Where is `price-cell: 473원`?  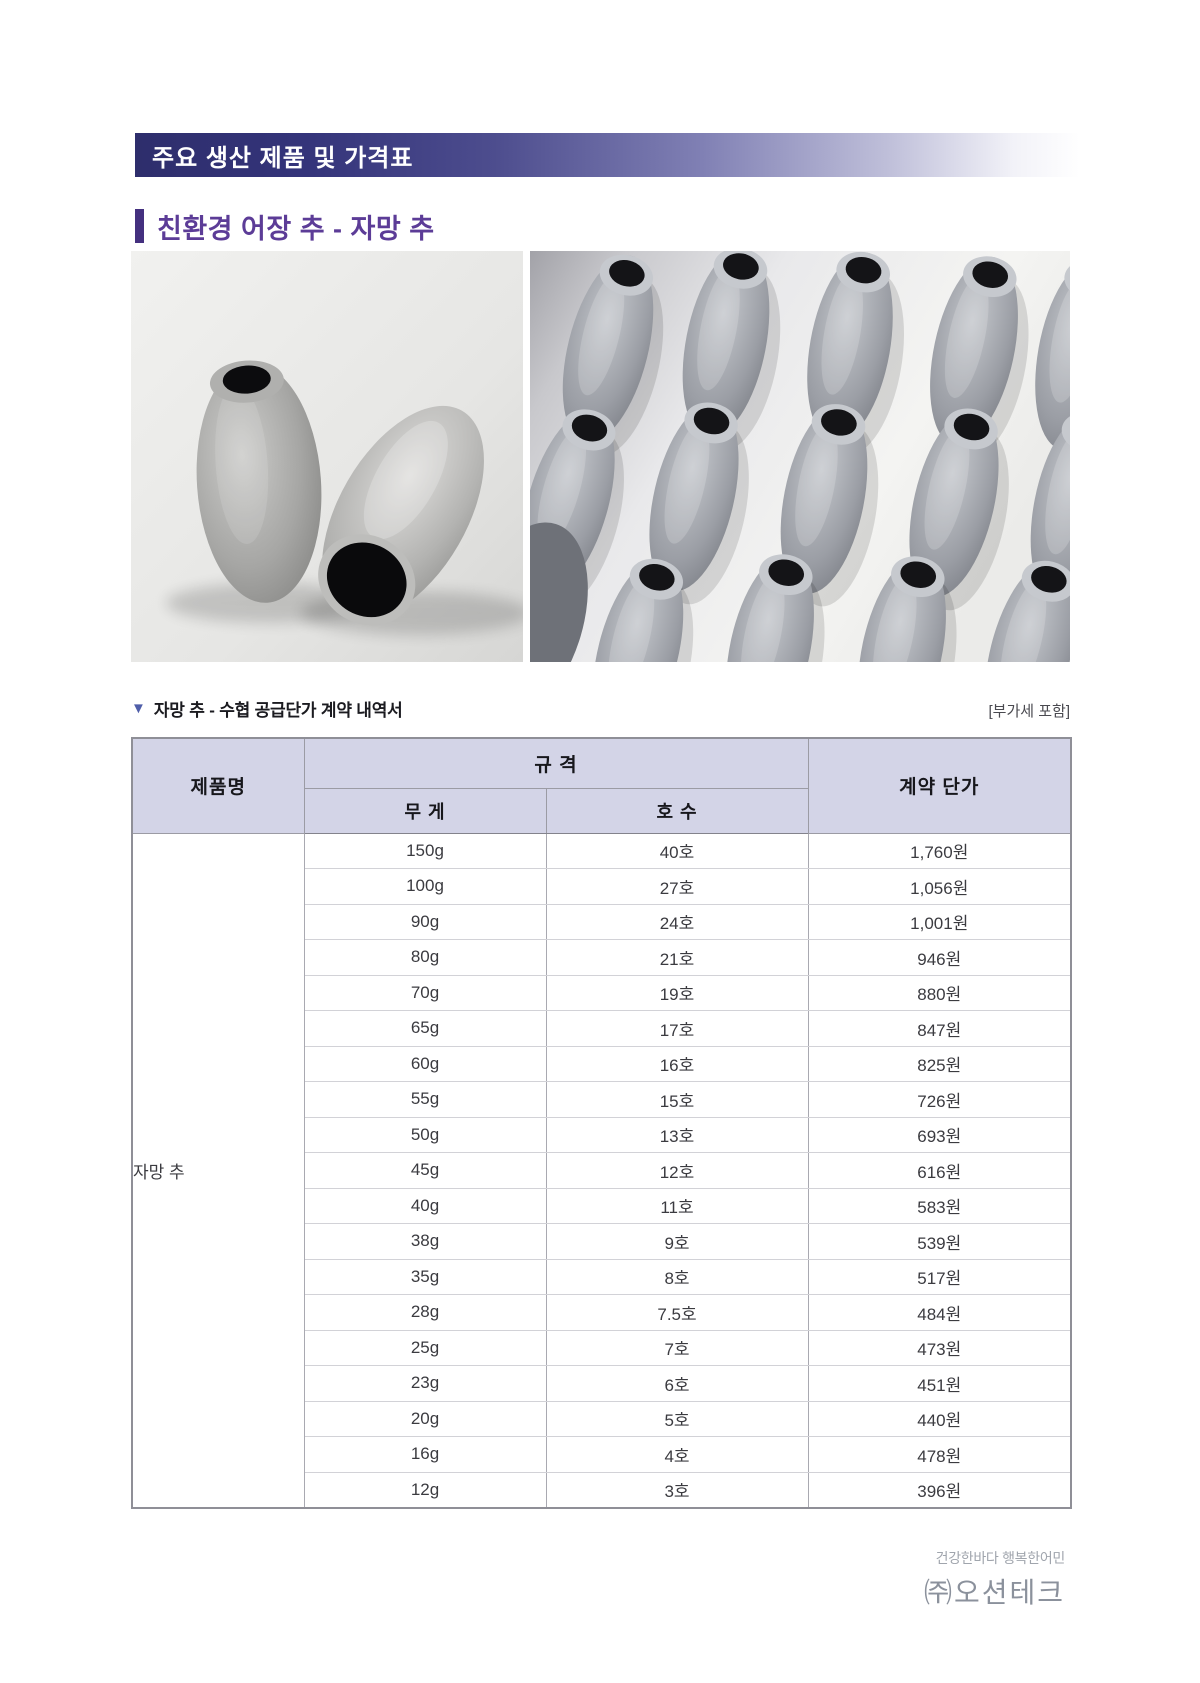
price-cell: 473원 is located at coordinates (939, 1347).